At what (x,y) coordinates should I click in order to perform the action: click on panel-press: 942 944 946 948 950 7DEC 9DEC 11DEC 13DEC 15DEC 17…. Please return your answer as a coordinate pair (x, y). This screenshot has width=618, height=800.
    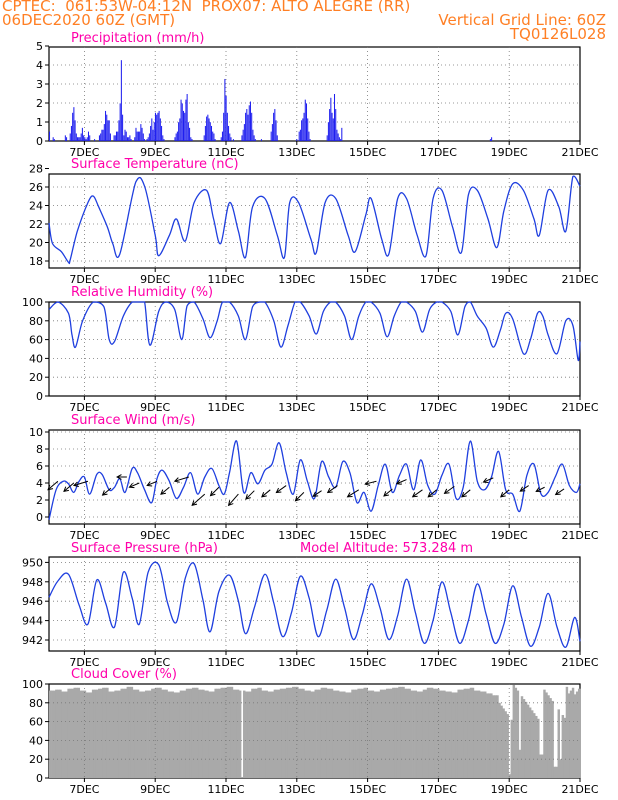
    Looking at the image, I should click on (310, 605).